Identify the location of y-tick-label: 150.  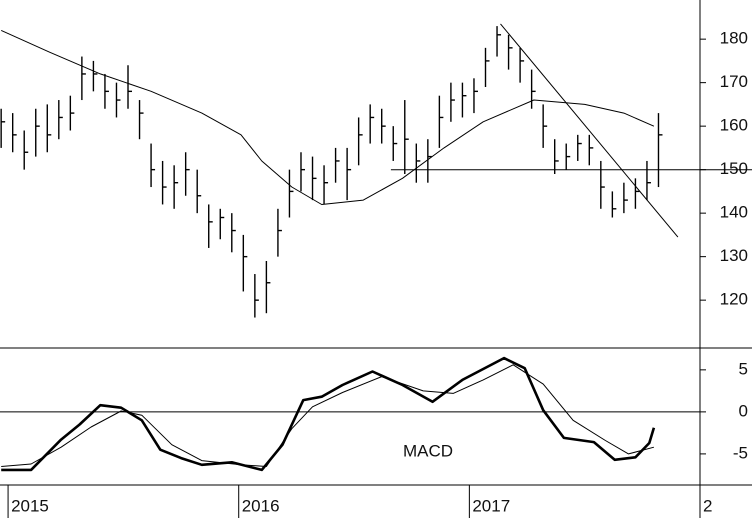
(734, 168).